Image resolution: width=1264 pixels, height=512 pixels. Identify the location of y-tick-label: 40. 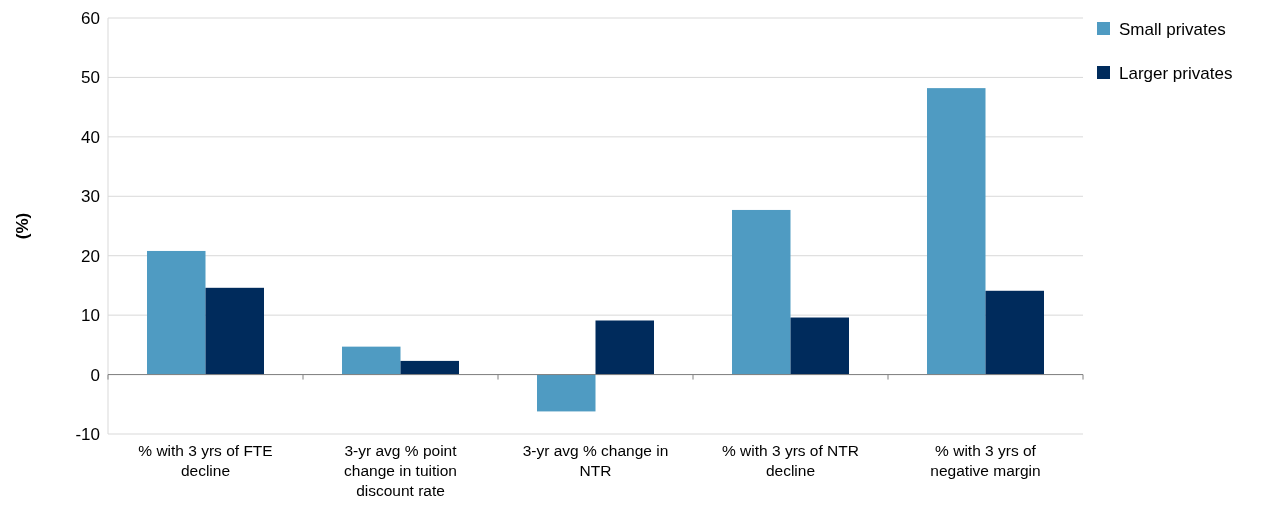
(90, 137).